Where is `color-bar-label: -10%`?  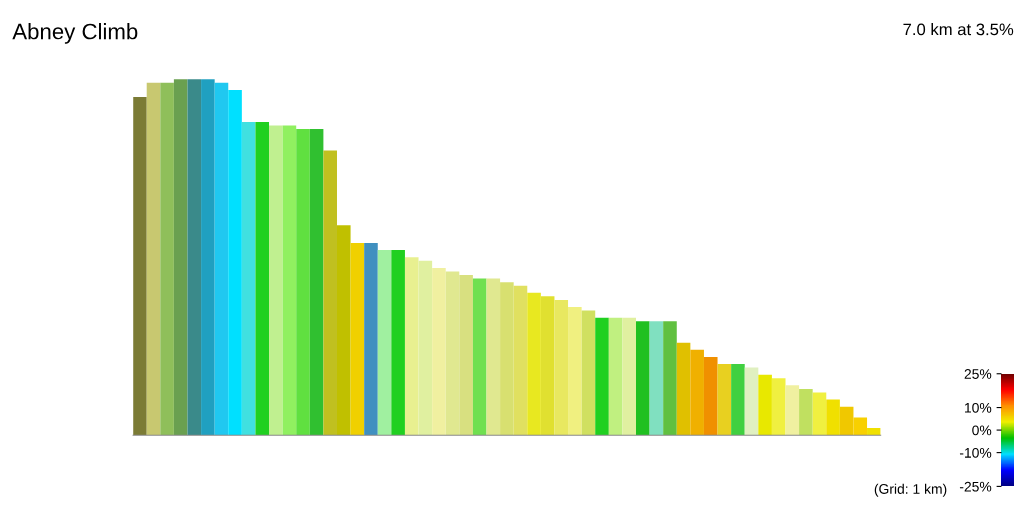
color-bar-label: -10% is located at coordinates (975, 452).